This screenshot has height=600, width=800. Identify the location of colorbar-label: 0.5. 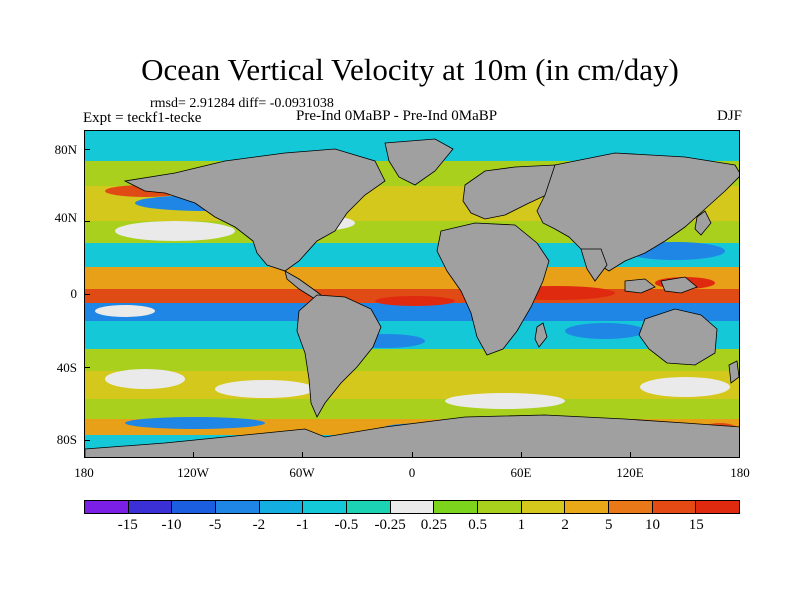
(477, 525).